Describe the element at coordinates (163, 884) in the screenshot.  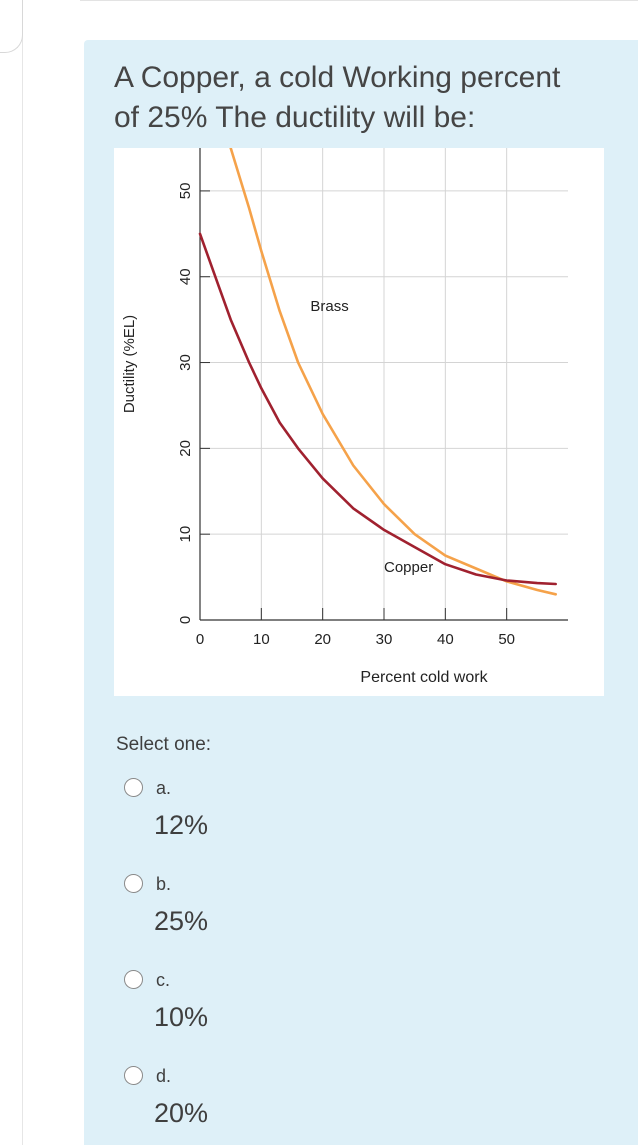
I see `option-b-letter: b.` at that location.